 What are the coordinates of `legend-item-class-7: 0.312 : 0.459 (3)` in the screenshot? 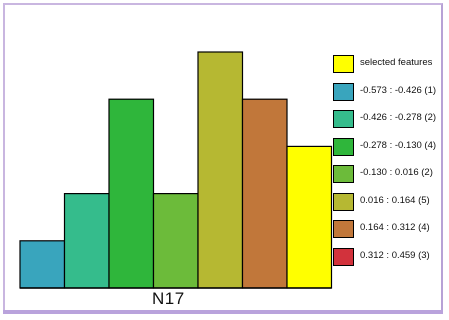 It's located at (391, 257).